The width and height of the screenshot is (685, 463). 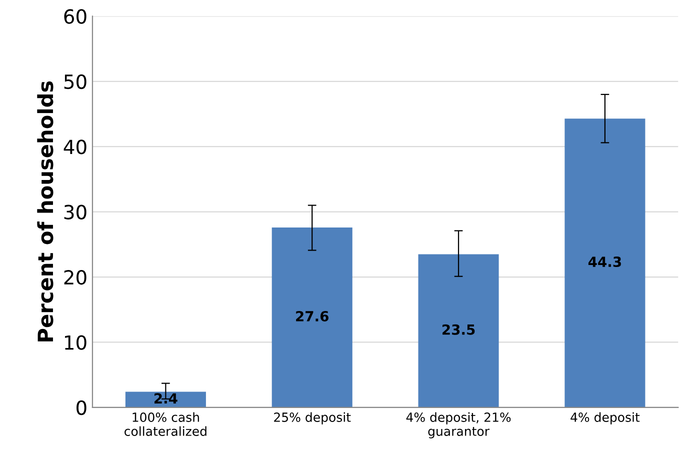 I want to click on x-tick-label: 25% deposit, so click(x=312, y=418).